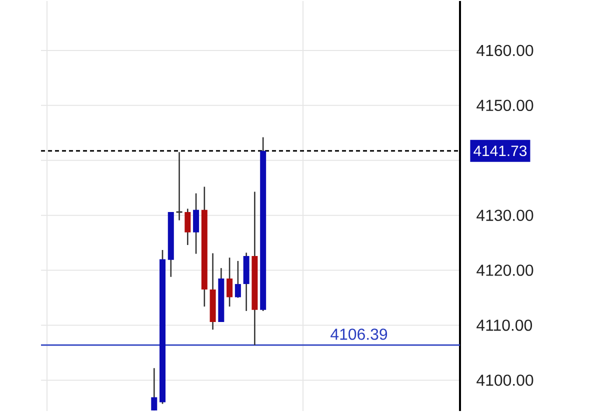 The height and width of the screenshot is (412, 590). What do you see at coordinates (500, 151) in the screenshot?
I see `ref-line-label: 4141.73` at bounding box center [500, 151].